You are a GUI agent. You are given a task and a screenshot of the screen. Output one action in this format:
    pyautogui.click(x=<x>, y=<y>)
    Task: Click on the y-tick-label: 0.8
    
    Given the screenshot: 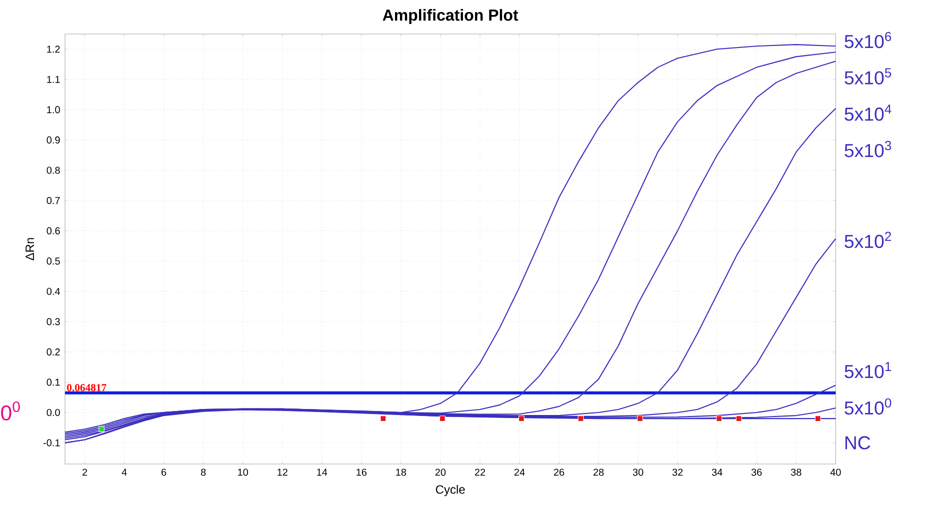 What is the action you would take?
    pyautogui.click(x=53, y=170)
    